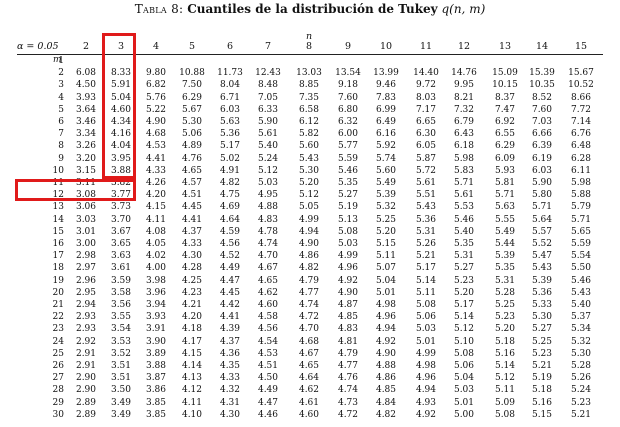 The image size is (620, 427). What do you see at coordinates (121, 317) in the screenshot?
I see `table-cell: 3.55` at bounding box center [121, 317].